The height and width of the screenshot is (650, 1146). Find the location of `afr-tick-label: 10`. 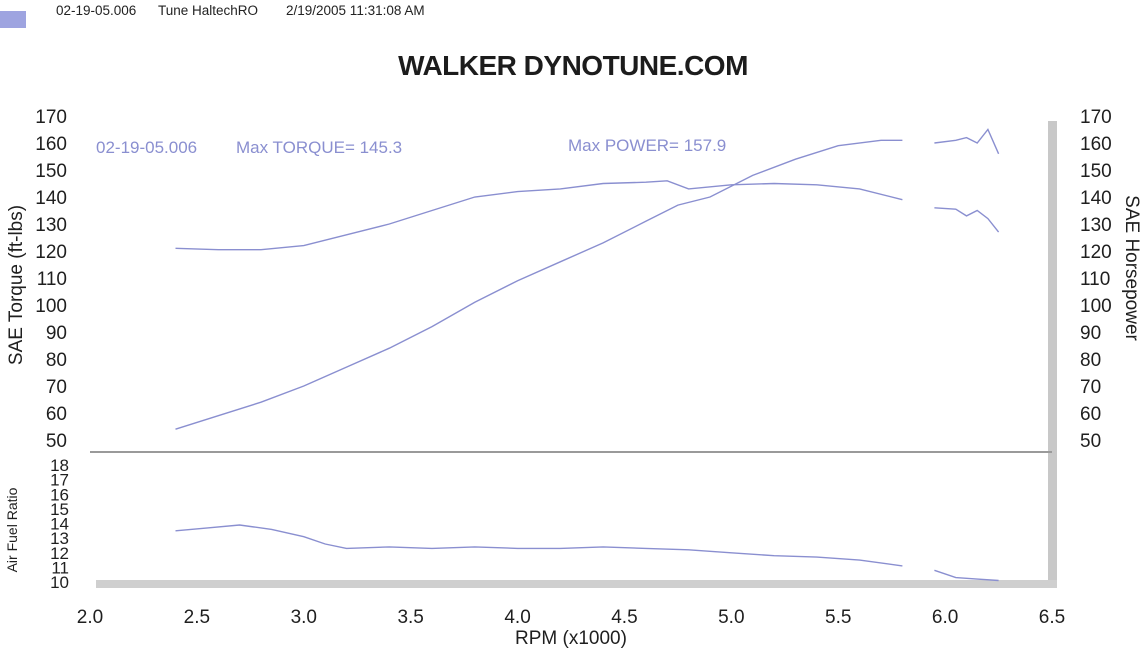

afr-tick-label: 10 is located at coordinates (59, 582).